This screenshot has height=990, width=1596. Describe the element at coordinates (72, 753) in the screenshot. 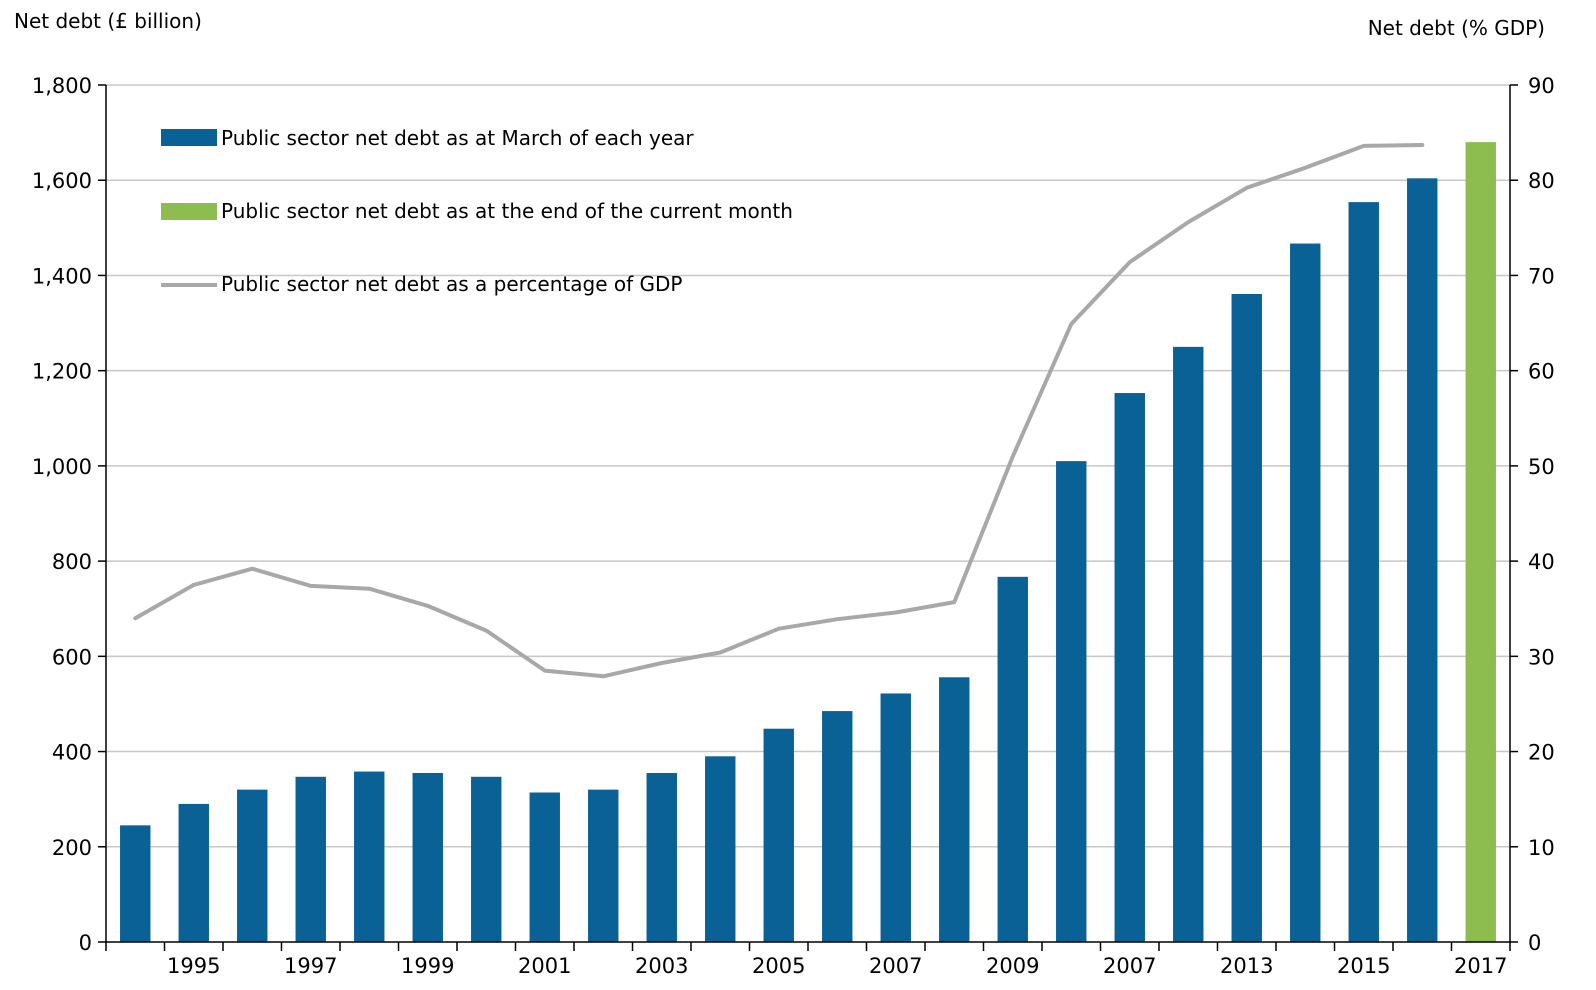

I see `left-tick-label: 400` at that location.